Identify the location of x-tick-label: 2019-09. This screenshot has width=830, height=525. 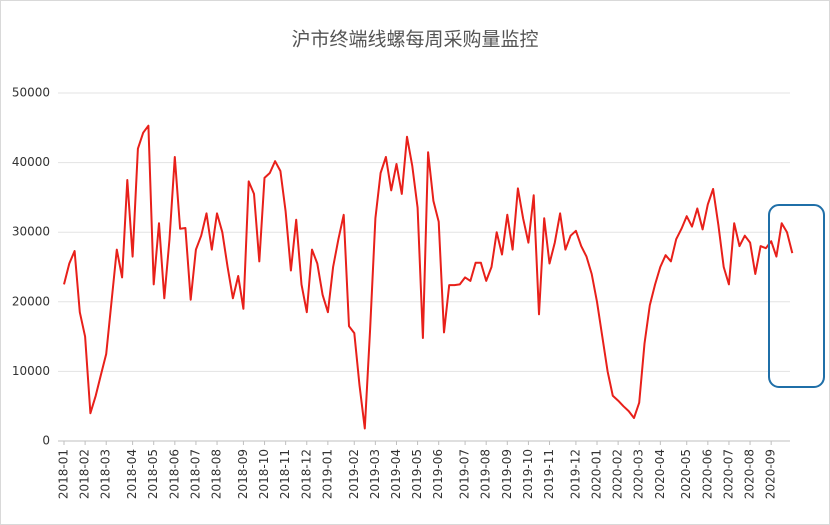
(507, 474).